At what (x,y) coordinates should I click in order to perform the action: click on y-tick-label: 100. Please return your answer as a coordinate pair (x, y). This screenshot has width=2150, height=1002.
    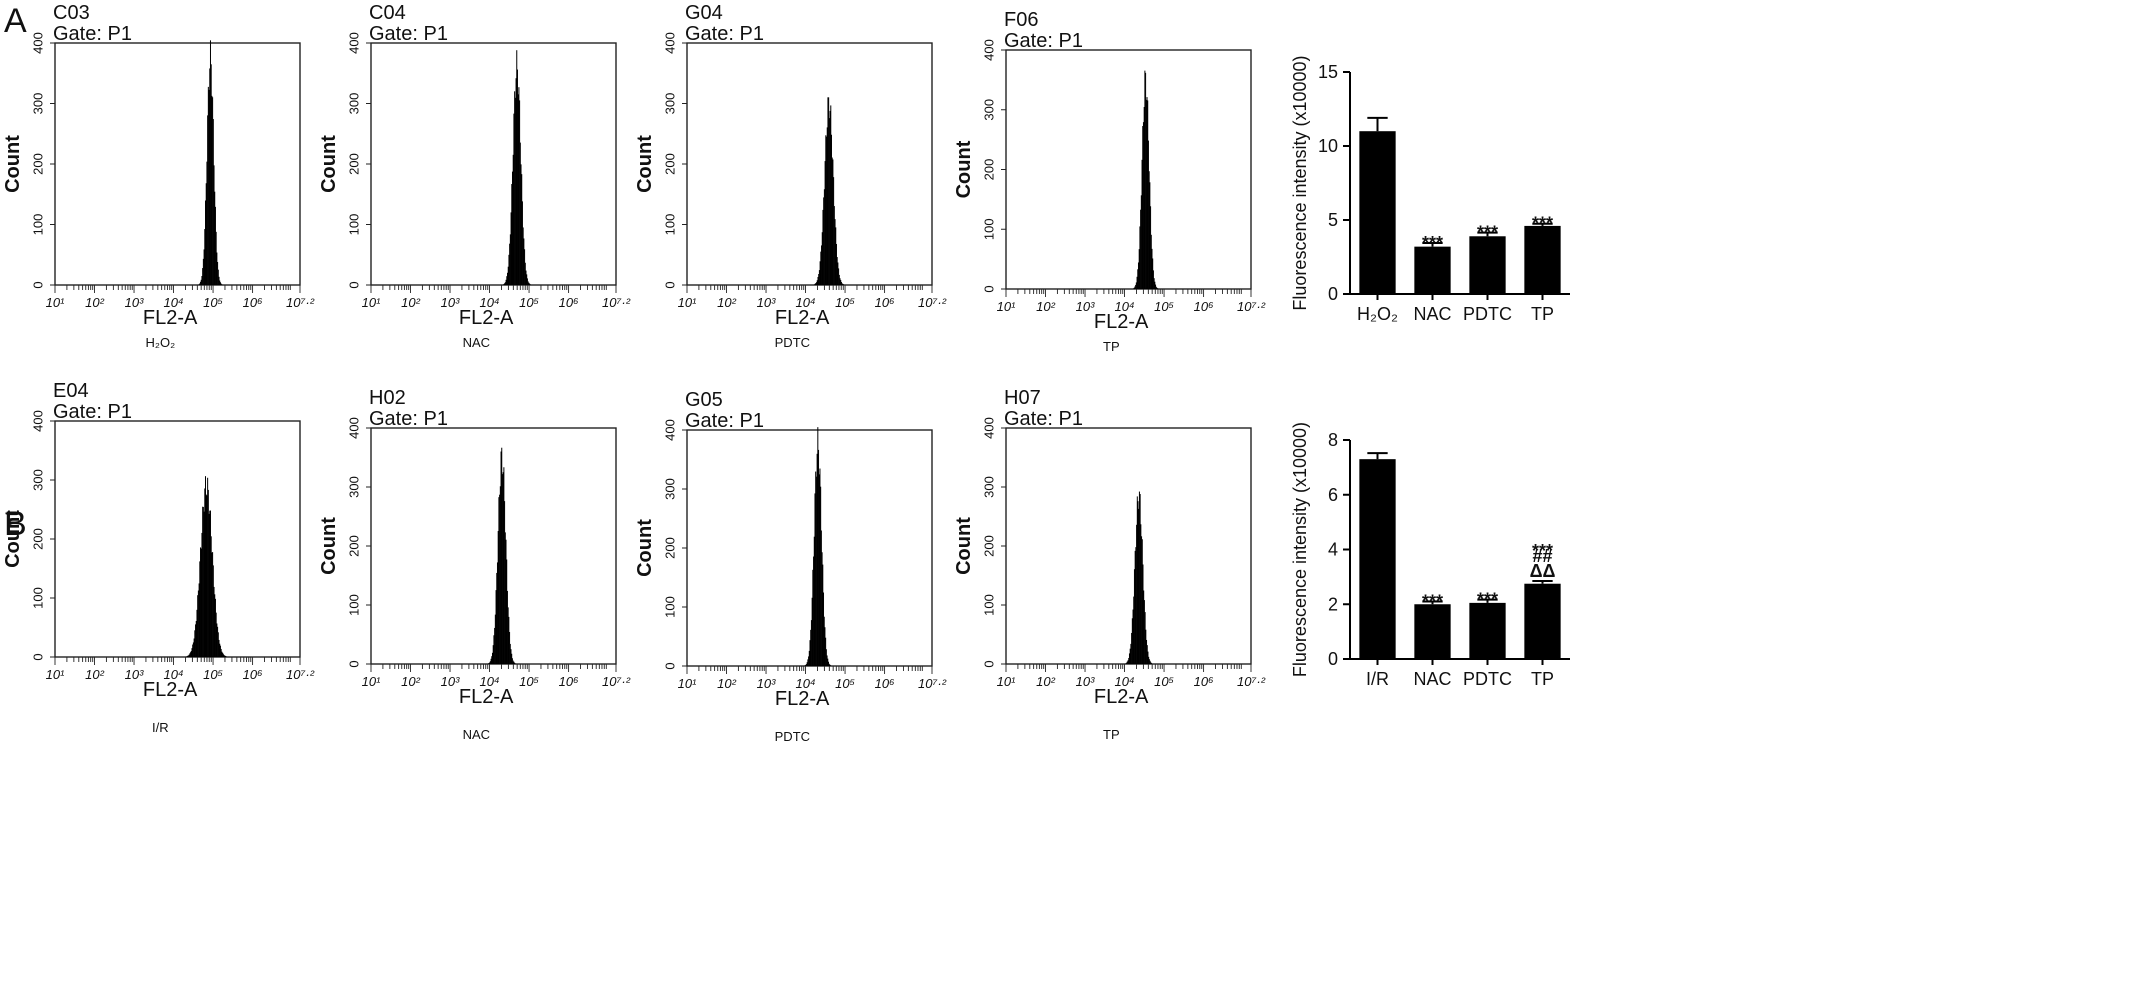
    Looking at the image, I should click on (669, 607).